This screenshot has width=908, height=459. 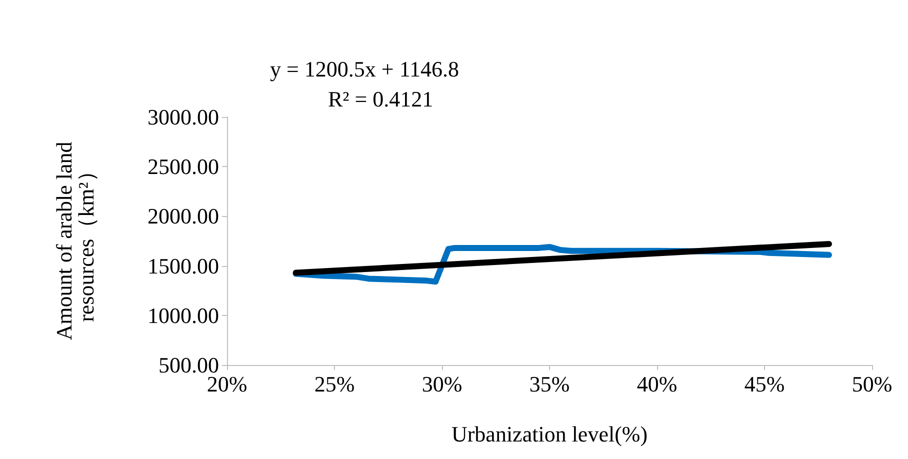 I want to click on y-tick-label: 1500.00, so click(x=183, y=265).